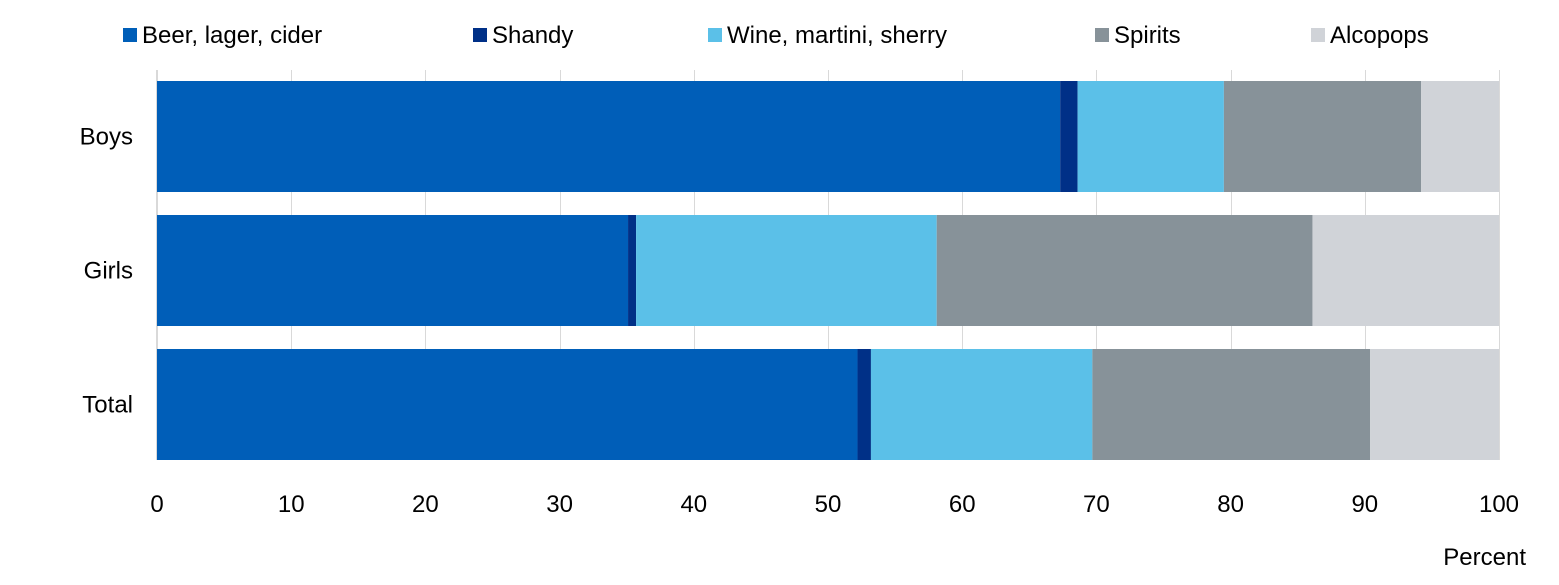  I want to click on legend-swatch-alcopops, so click(1318, 35).